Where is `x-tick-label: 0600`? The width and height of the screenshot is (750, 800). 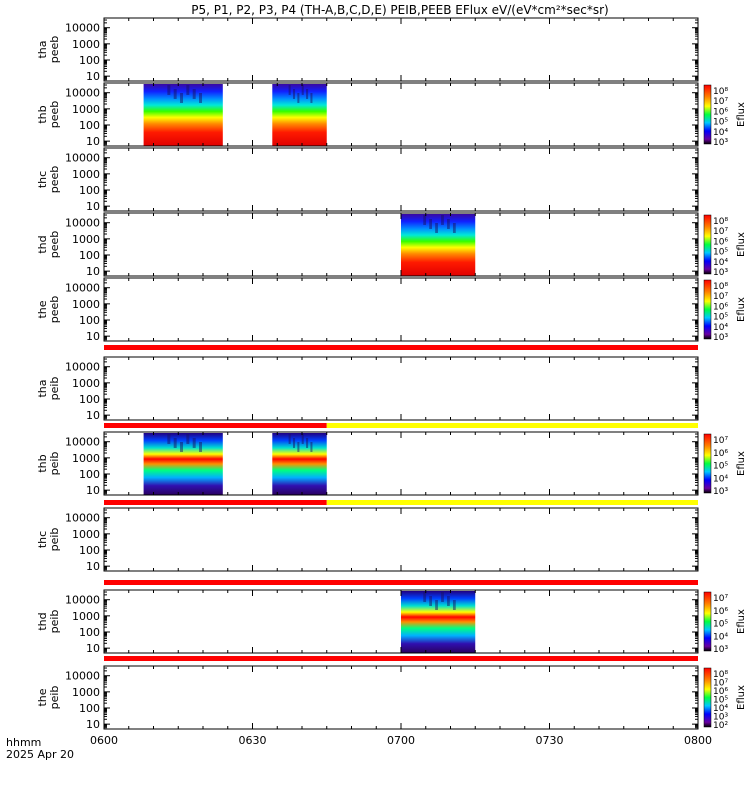
x-tick-label: 0600 is located at coordinates (104, 740).